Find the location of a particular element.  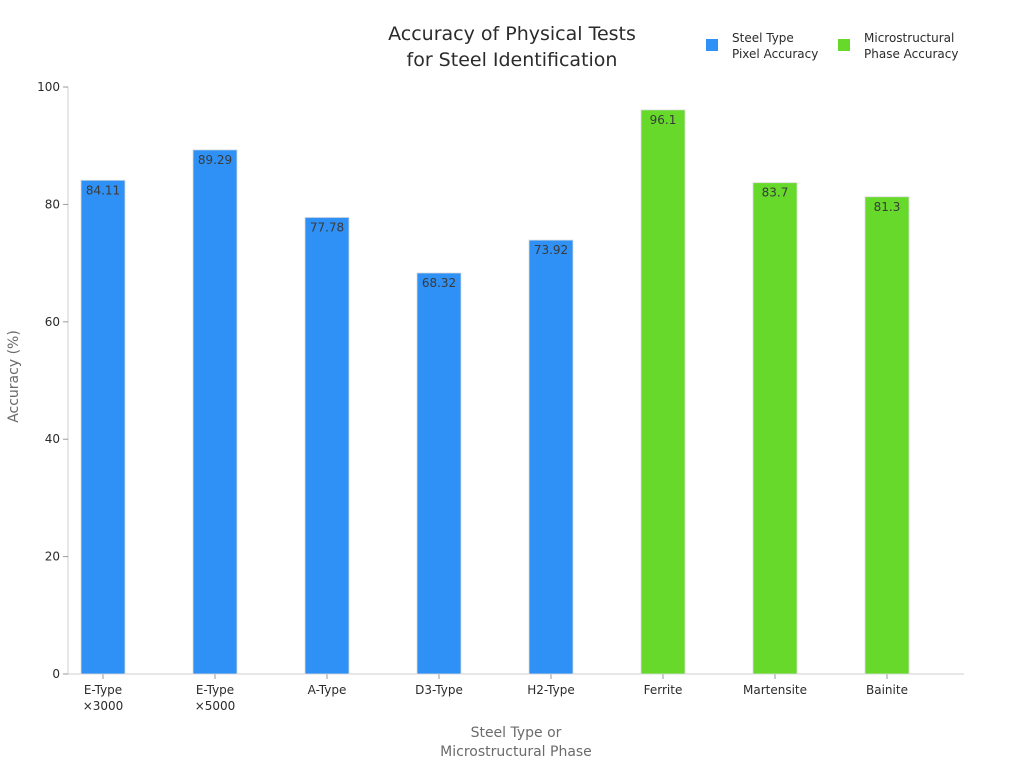

x-tick-label: Ferrite is located at coordinates (663, 690).